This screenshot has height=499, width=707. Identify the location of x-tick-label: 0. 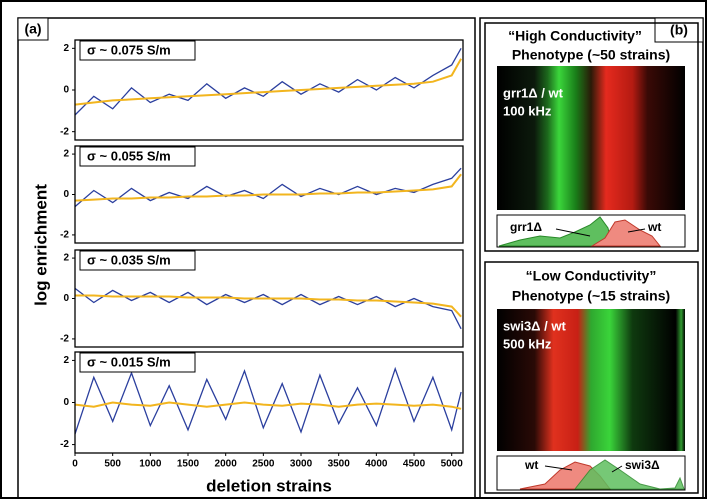
(75, 464).